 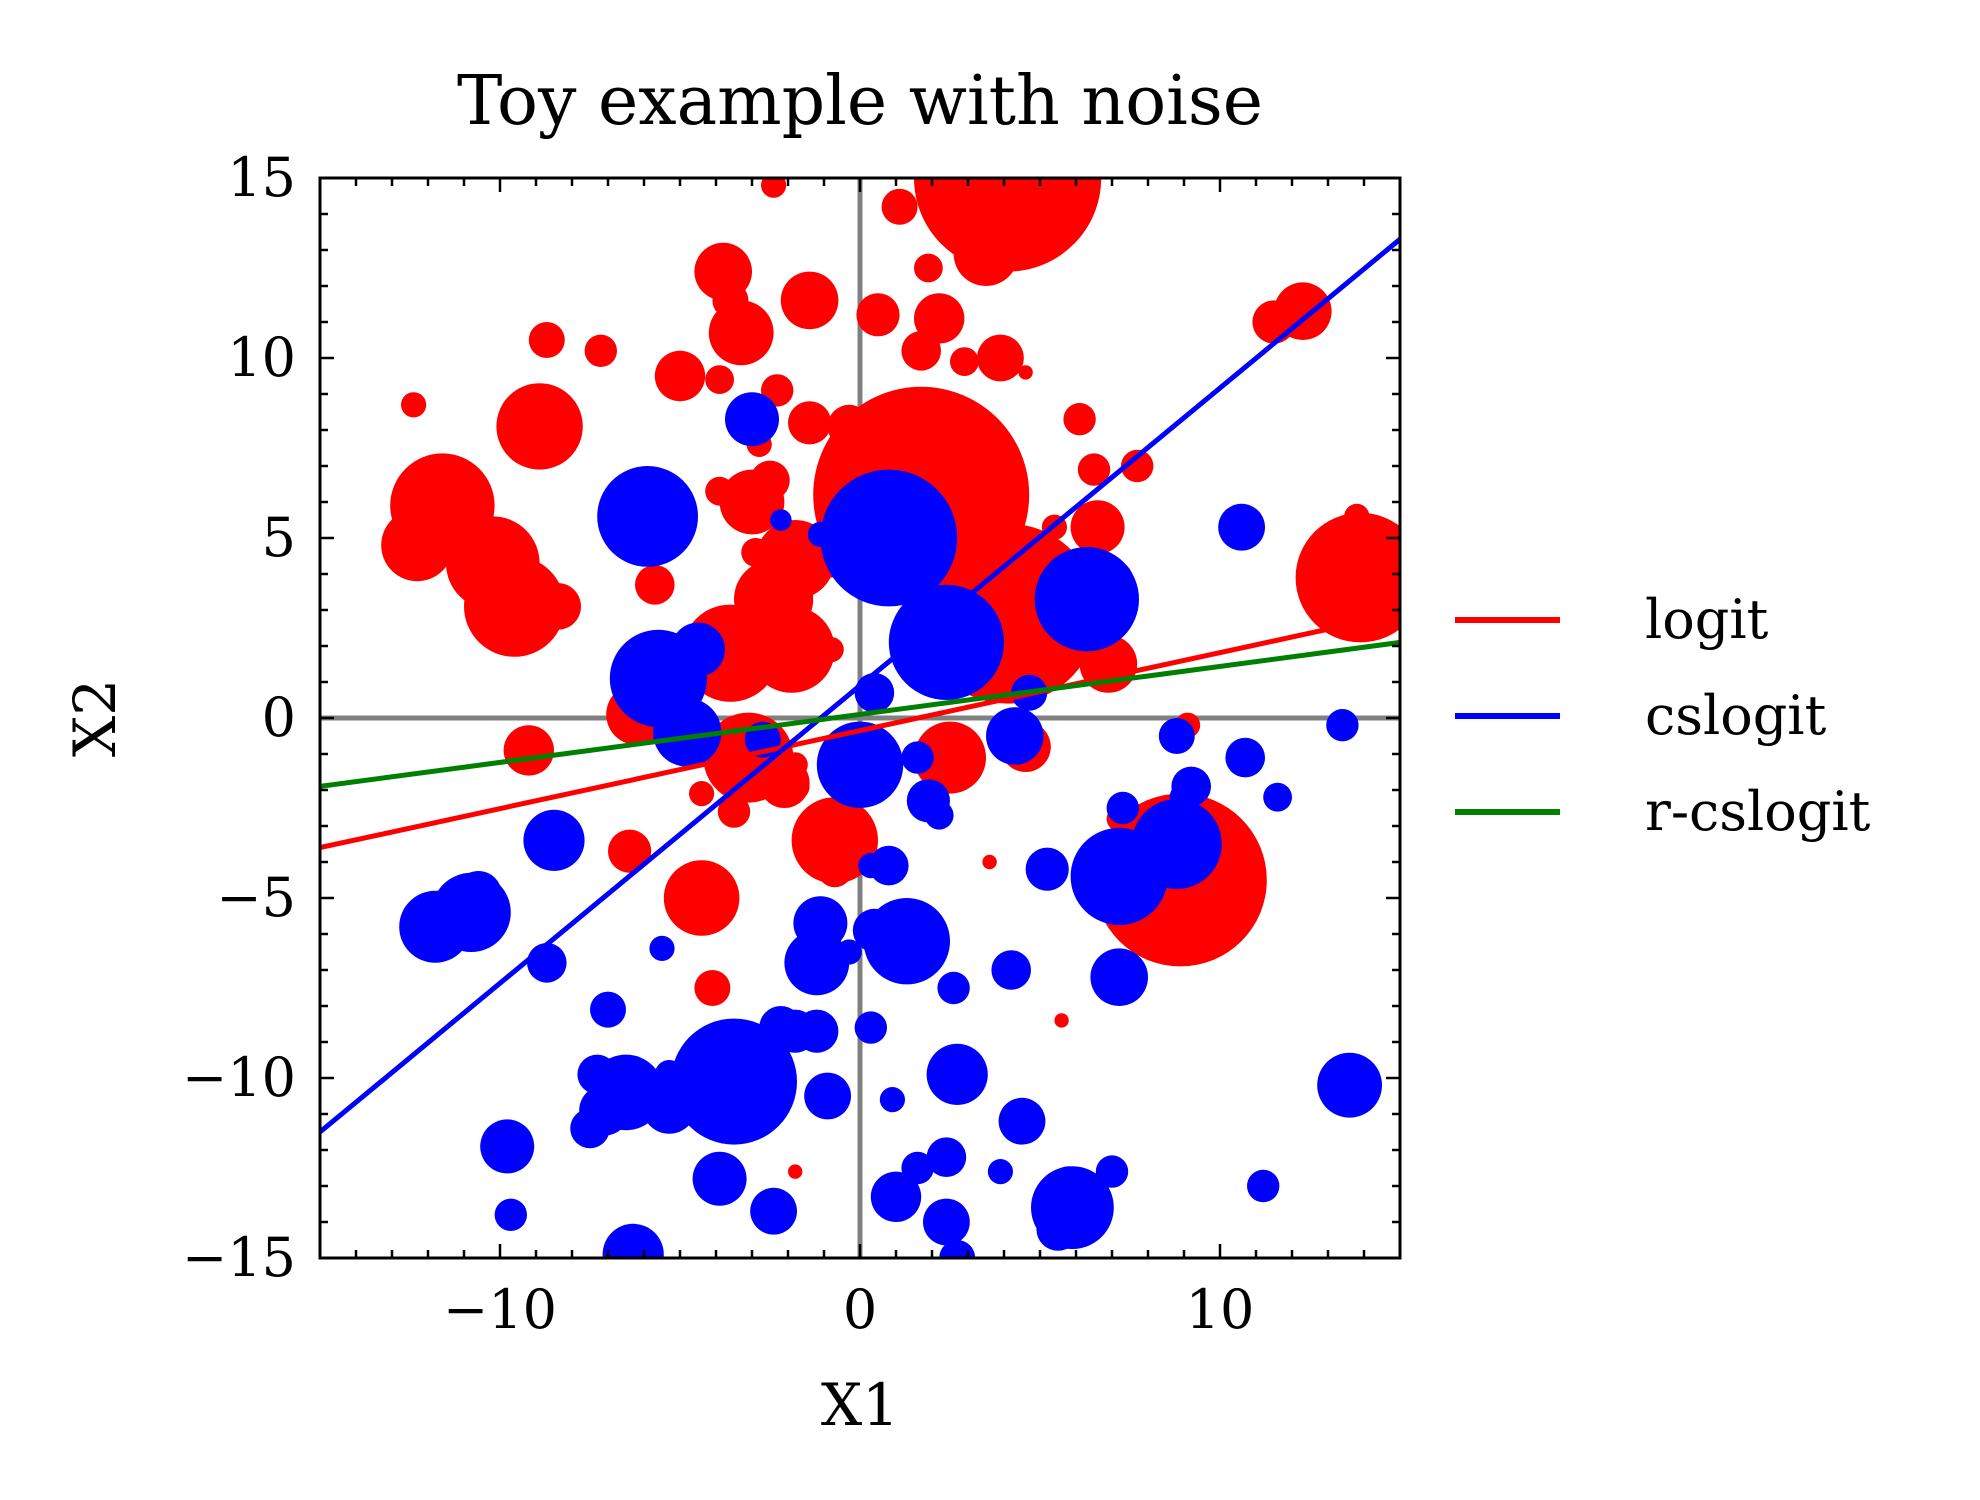 I want to click on x-tick-label: 10, so click(x=1220, y=1309).